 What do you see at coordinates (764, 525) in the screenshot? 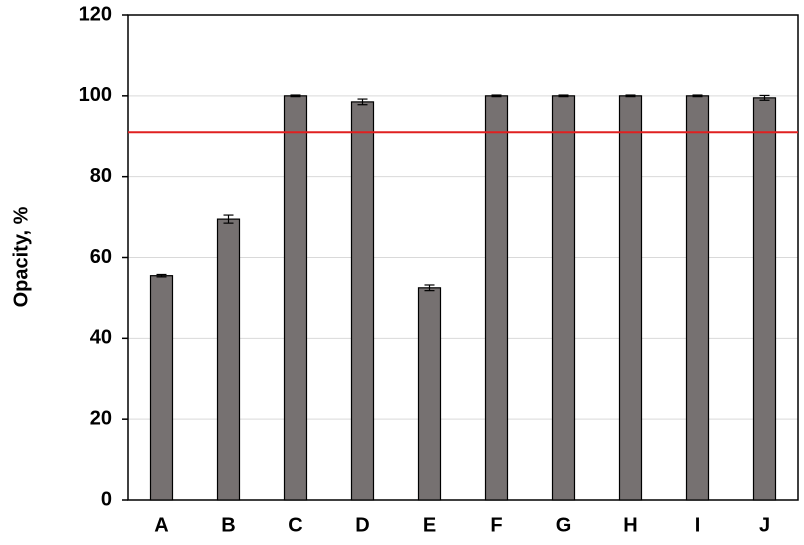
I see `x-tick-label: J` at bounding box center [764, 525].